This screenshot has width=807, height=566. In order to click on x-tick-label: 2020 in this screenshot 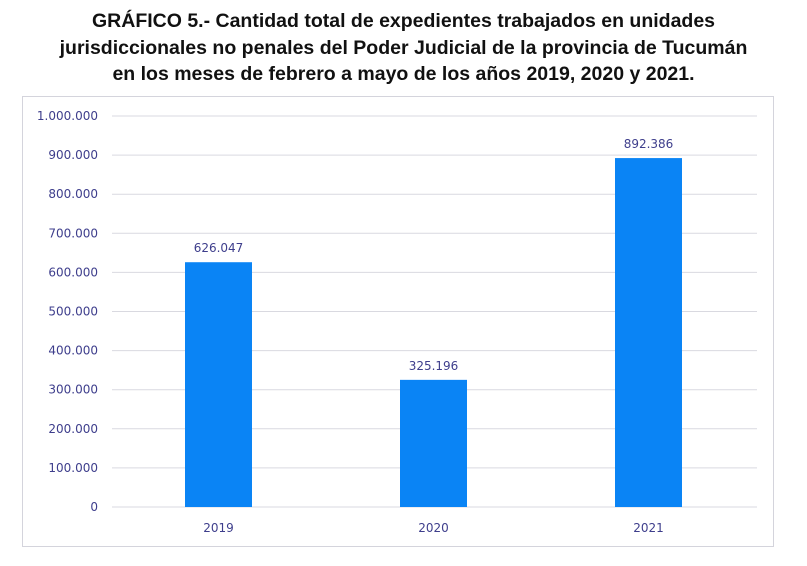, I will do `click(433, 528)`.